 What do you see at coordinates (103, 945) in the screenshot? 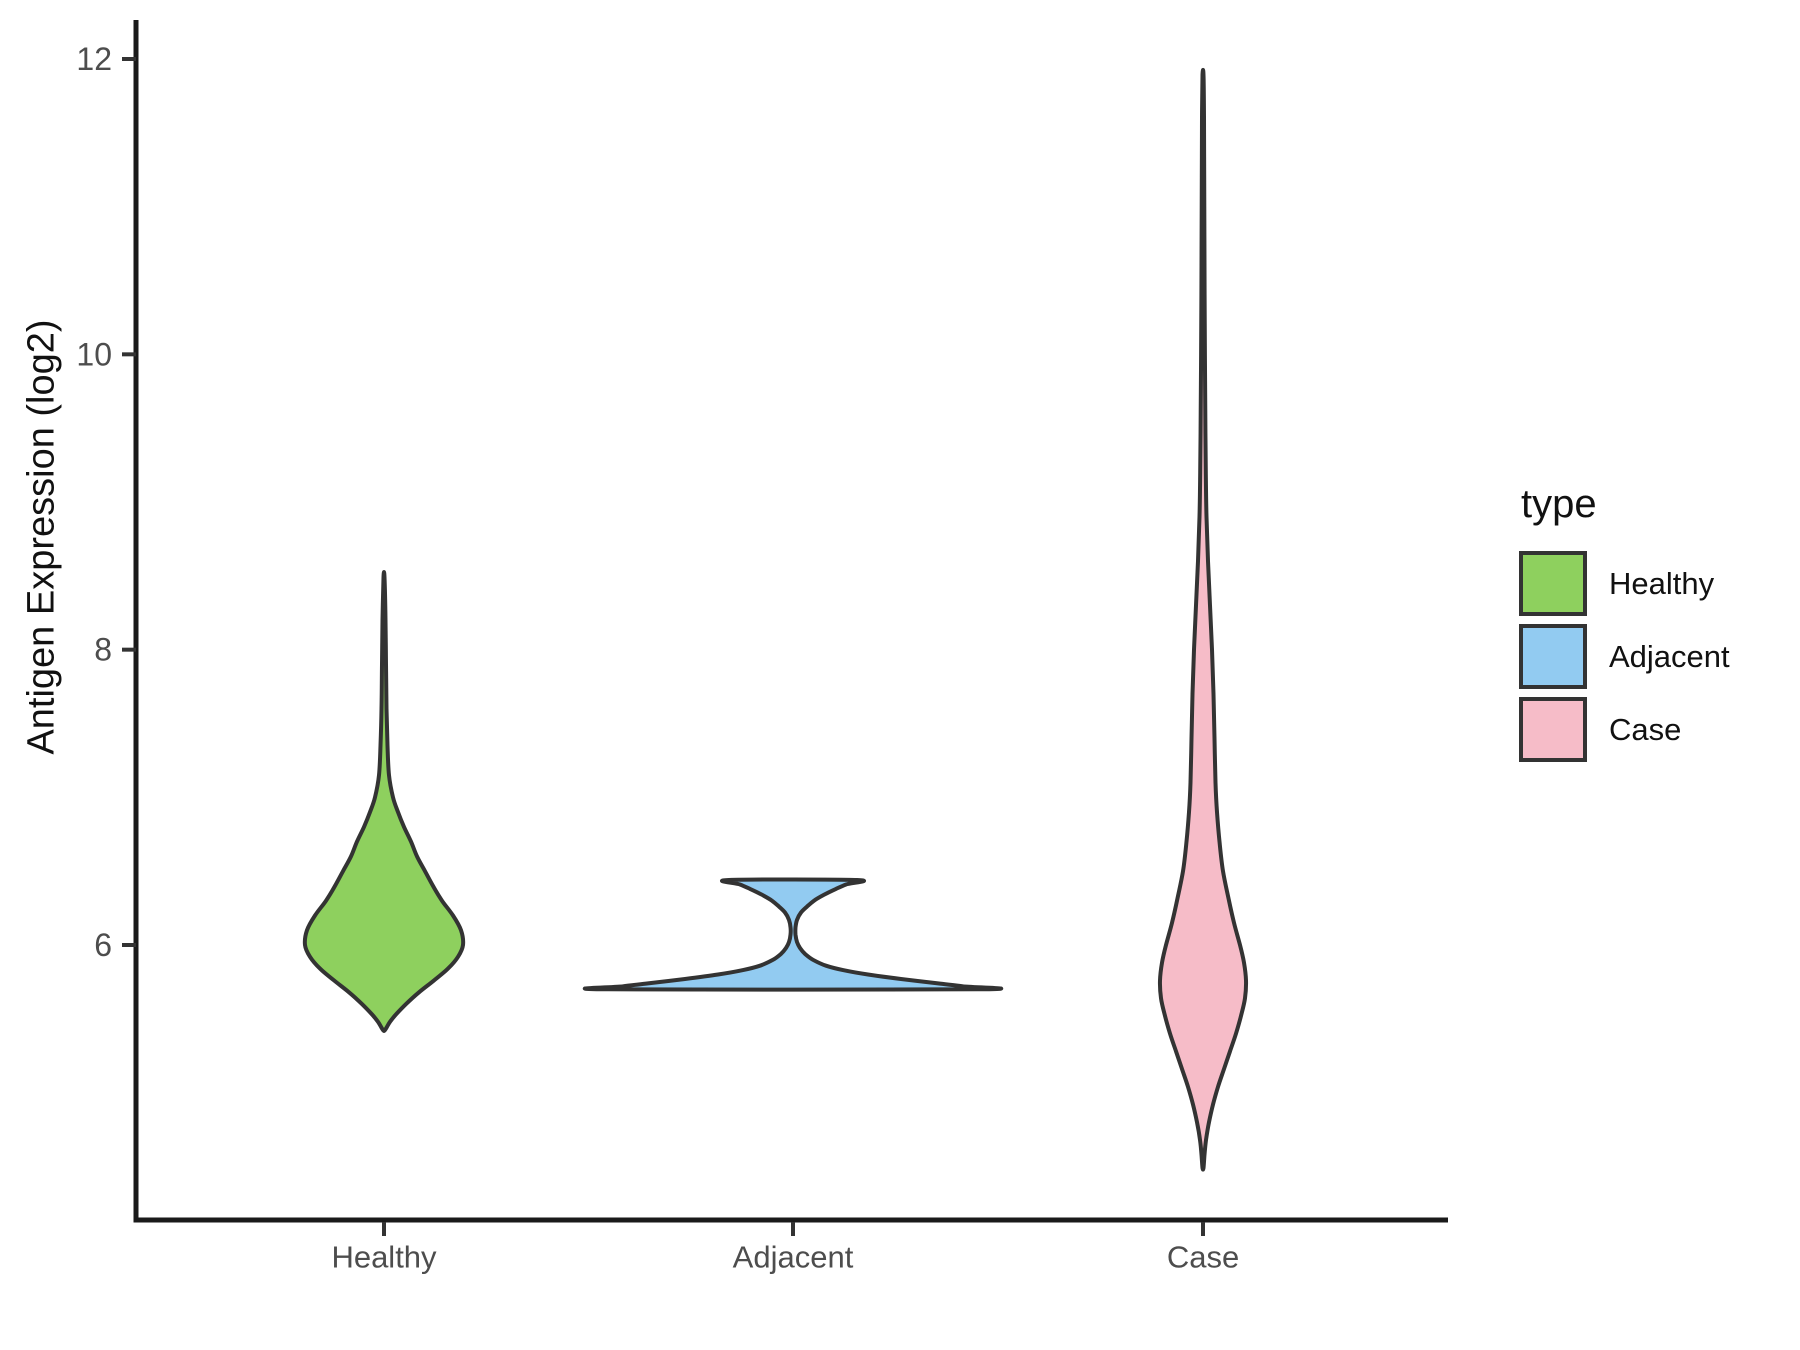
I see `y-tick-label: 6` at bounding box center [103, 945].